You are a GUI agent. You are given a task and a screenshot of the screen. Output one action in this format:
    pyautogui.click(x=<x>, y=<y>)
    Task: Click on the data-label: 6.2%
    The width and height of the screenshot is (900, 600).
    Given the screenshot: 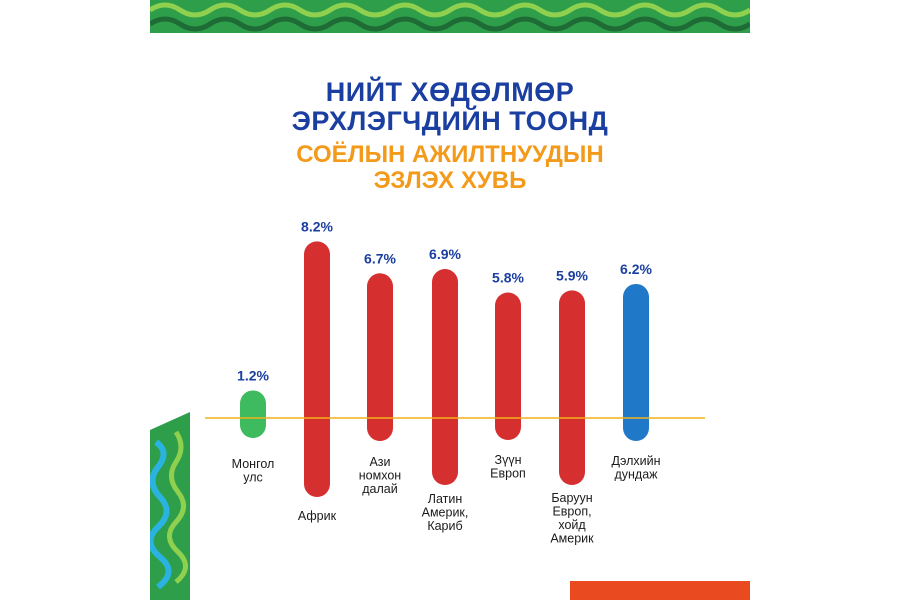 What is the action you would take?
    pyautogui.click(x=636, y=269)
    